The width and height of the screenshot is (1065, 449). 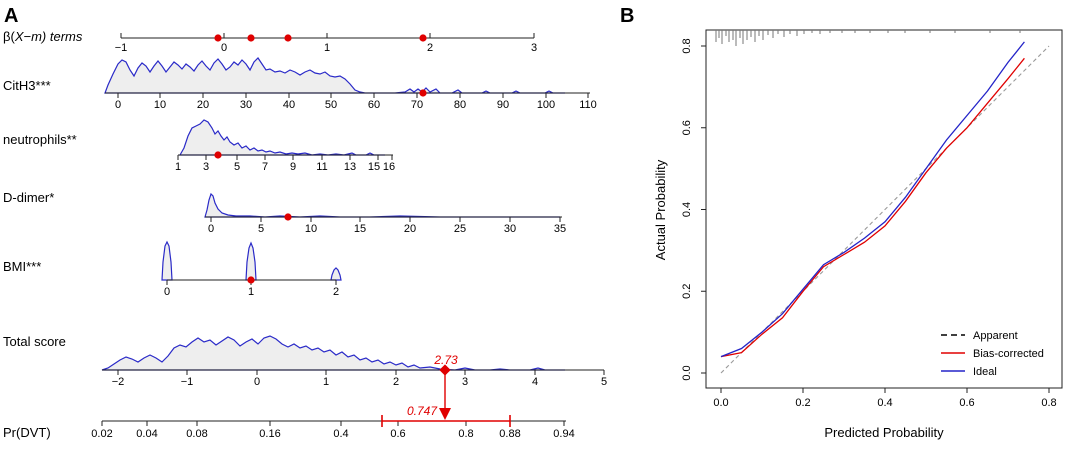 I want to click on y-tick-label: 0.0, so click(x=687, y=372).